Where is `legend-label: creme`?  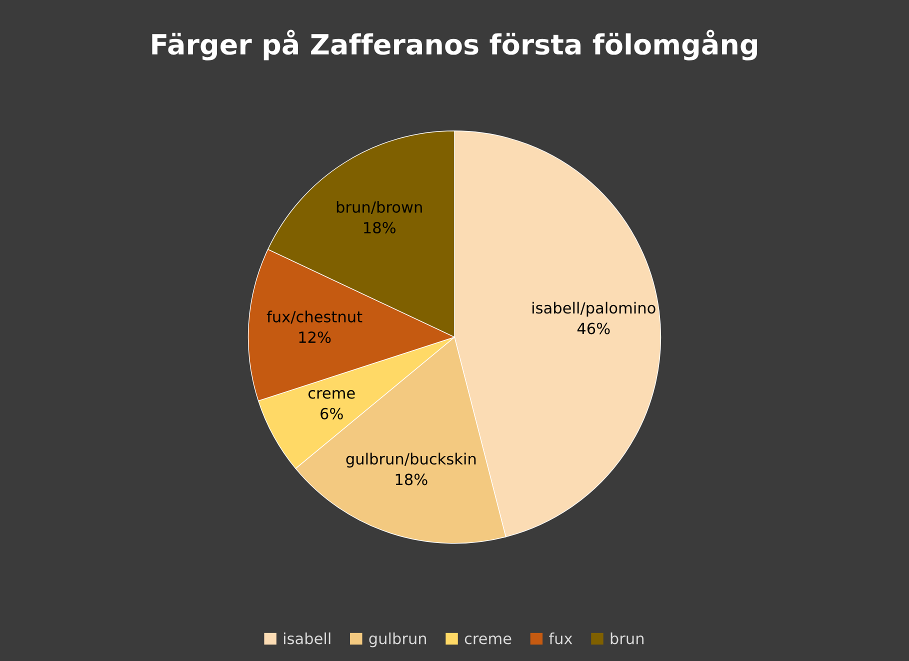 legend-label: creme is located at coordinates (488, 640).